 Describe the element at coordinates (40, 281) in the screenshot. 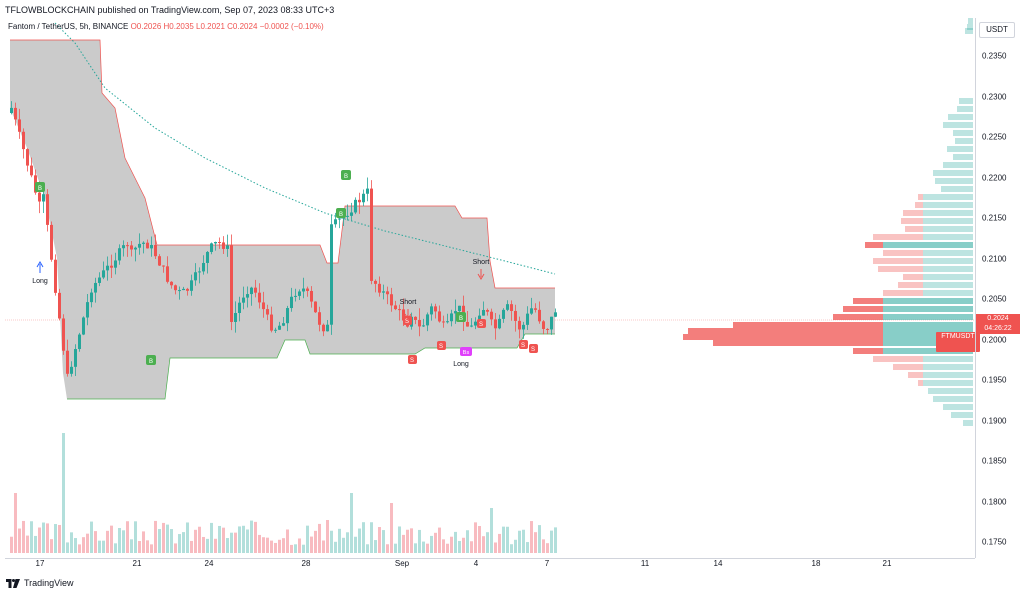

I see `svg-text: Long` at that location.